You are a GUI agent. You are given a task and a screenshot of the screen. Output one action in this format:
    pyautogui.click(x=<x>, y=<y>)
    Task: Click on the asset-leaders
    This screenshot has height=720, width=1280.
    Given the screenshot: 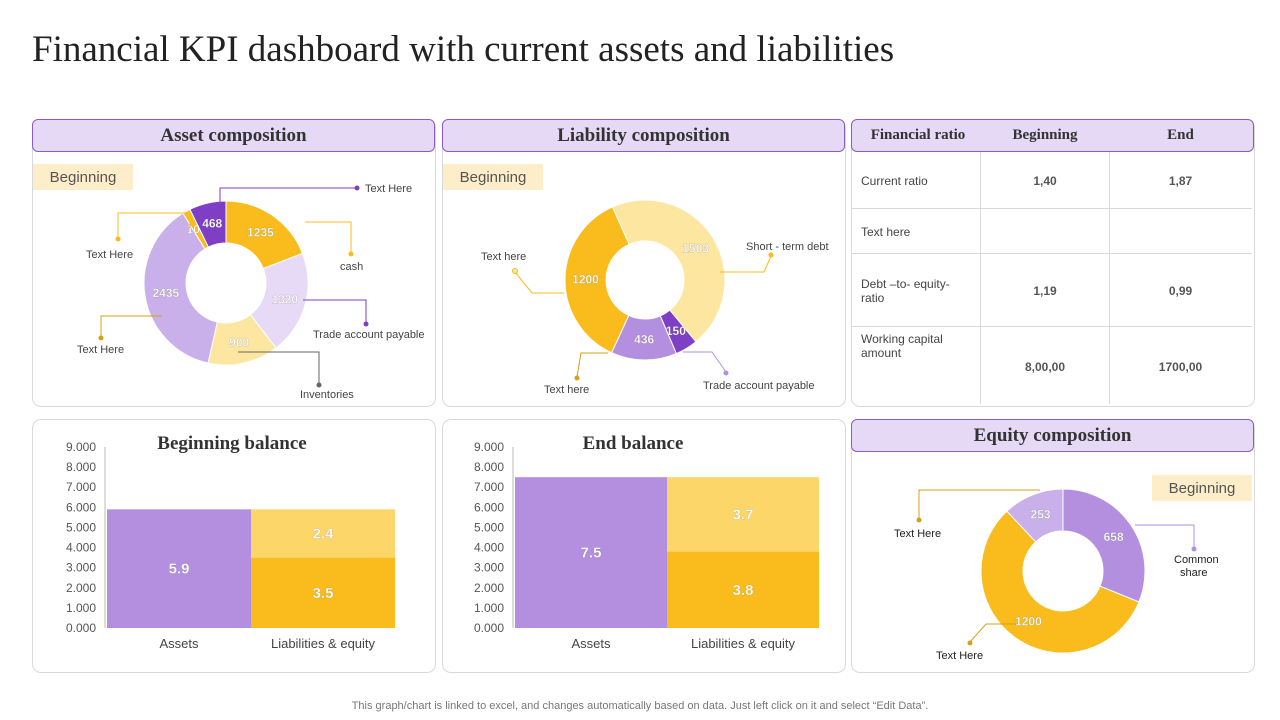 What is the action you would take?
    pyautogui.click(x=233, y=285)
    